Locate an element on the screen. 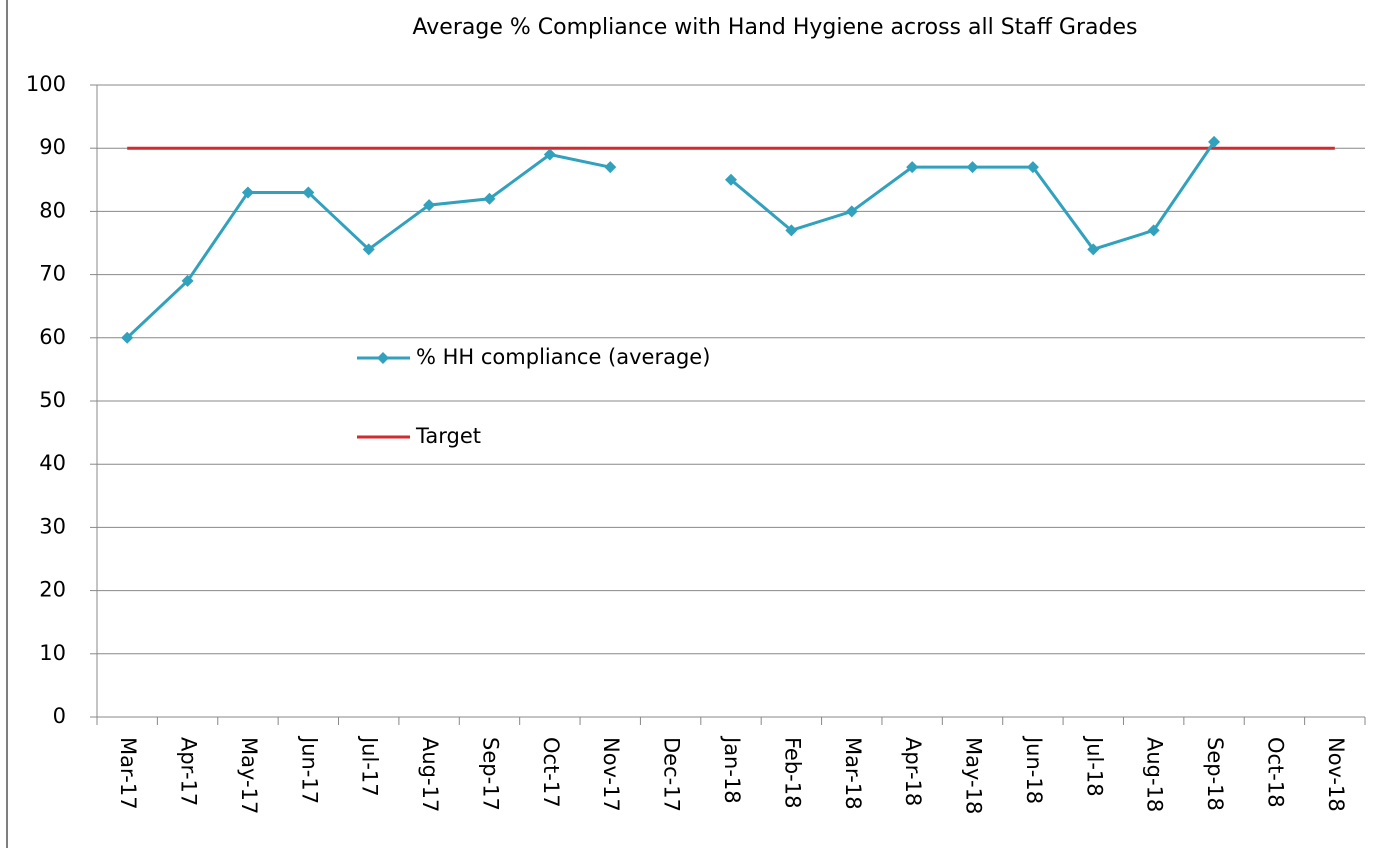 This screenshot has width=1373, height=852. y-tick-label: 40 is located at coordinates (52, 463).